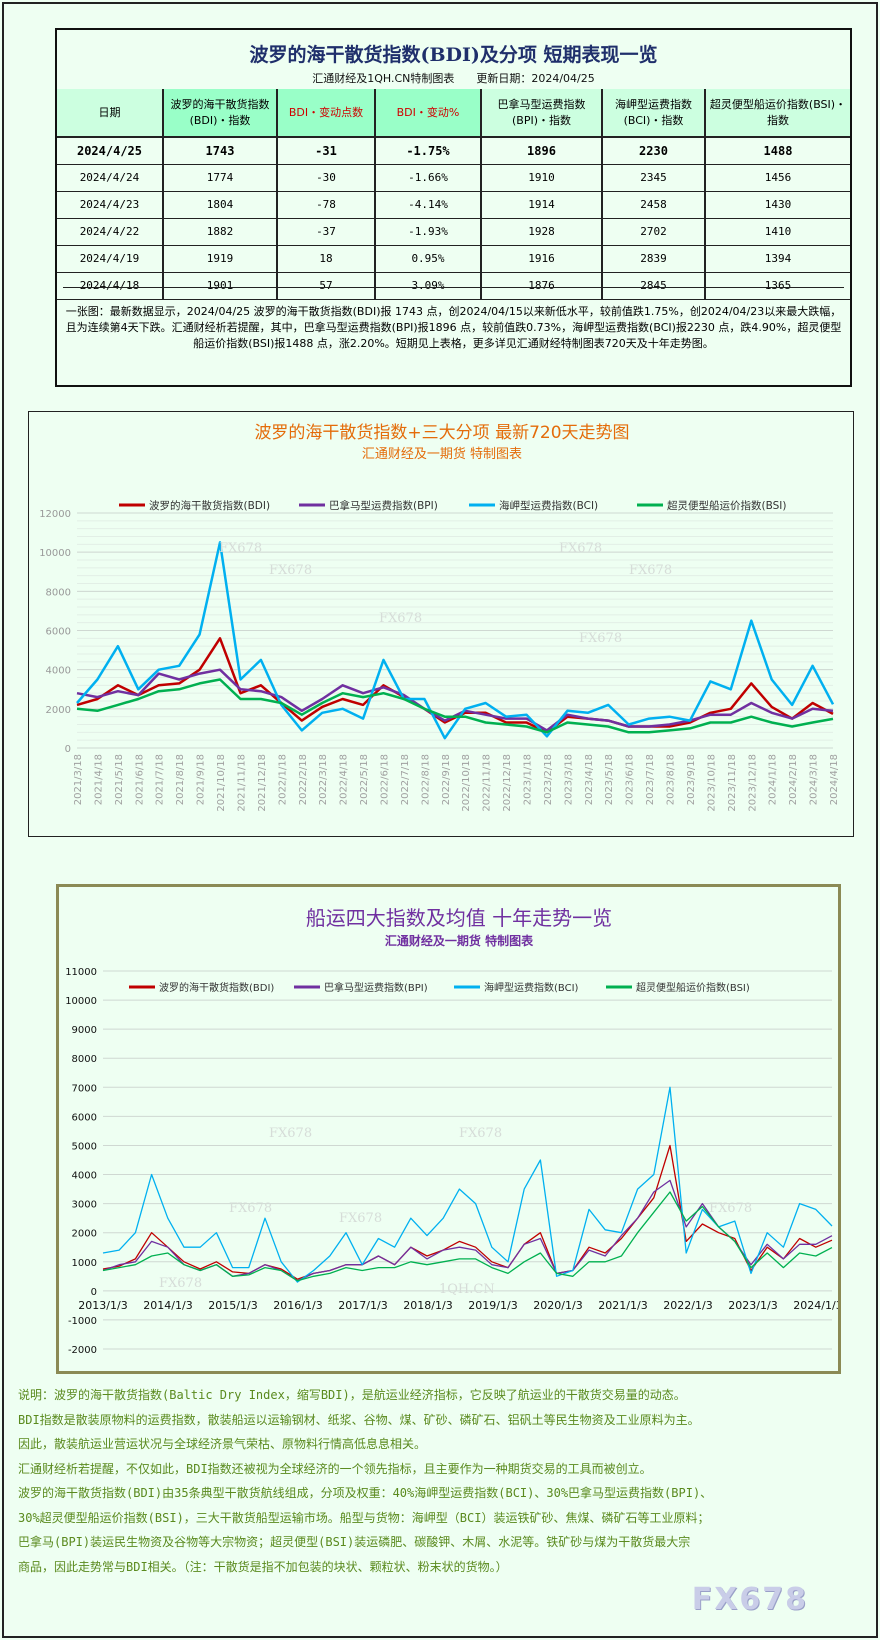  I want to click on x-tick-label: 2023/4/18, so click(589, 779).